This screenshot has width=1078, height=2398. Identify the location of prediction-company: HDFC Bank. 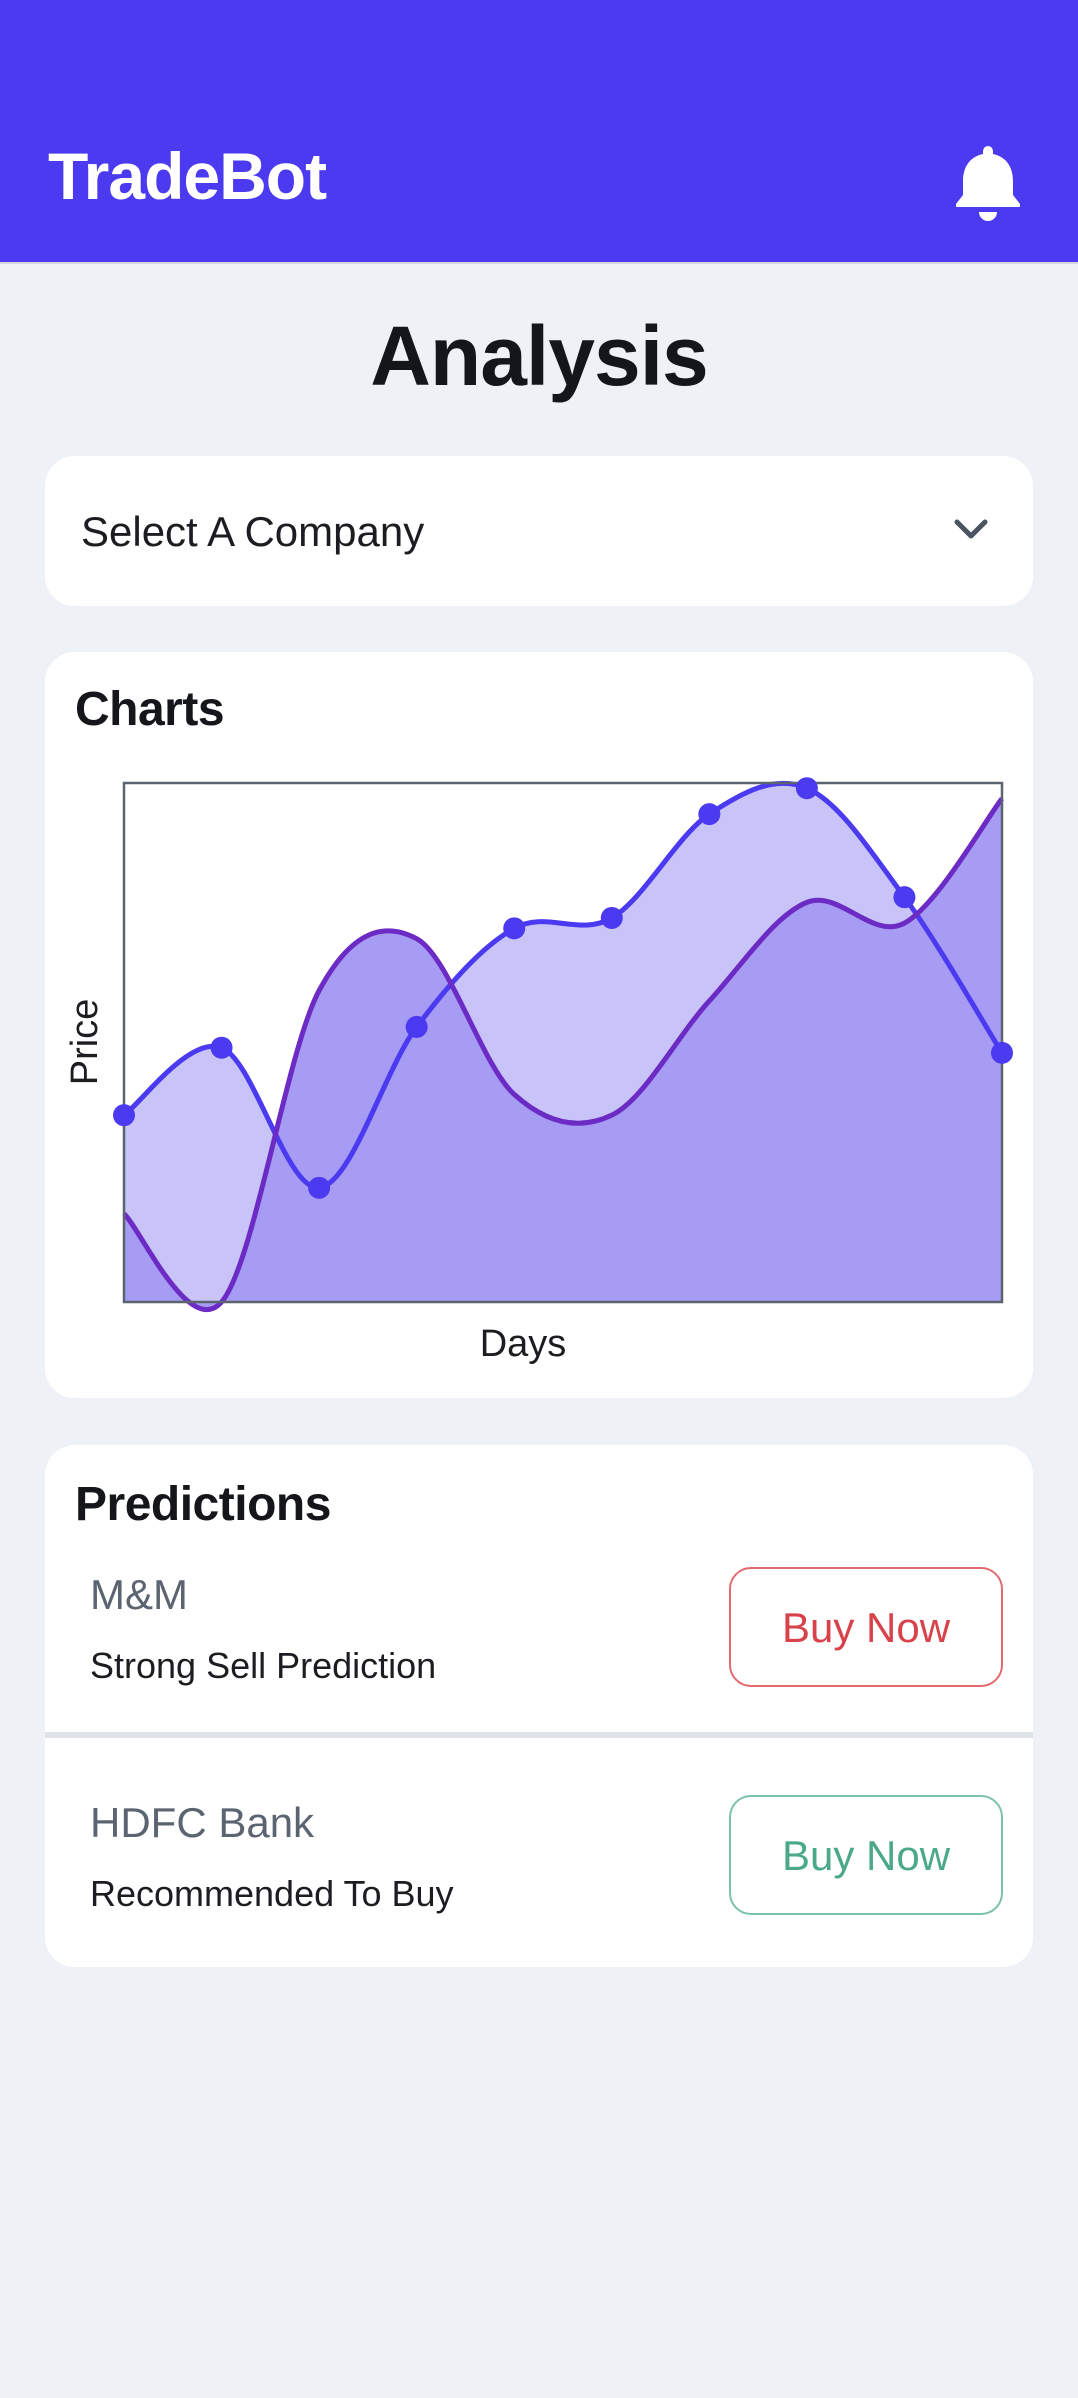
(202, 1822).